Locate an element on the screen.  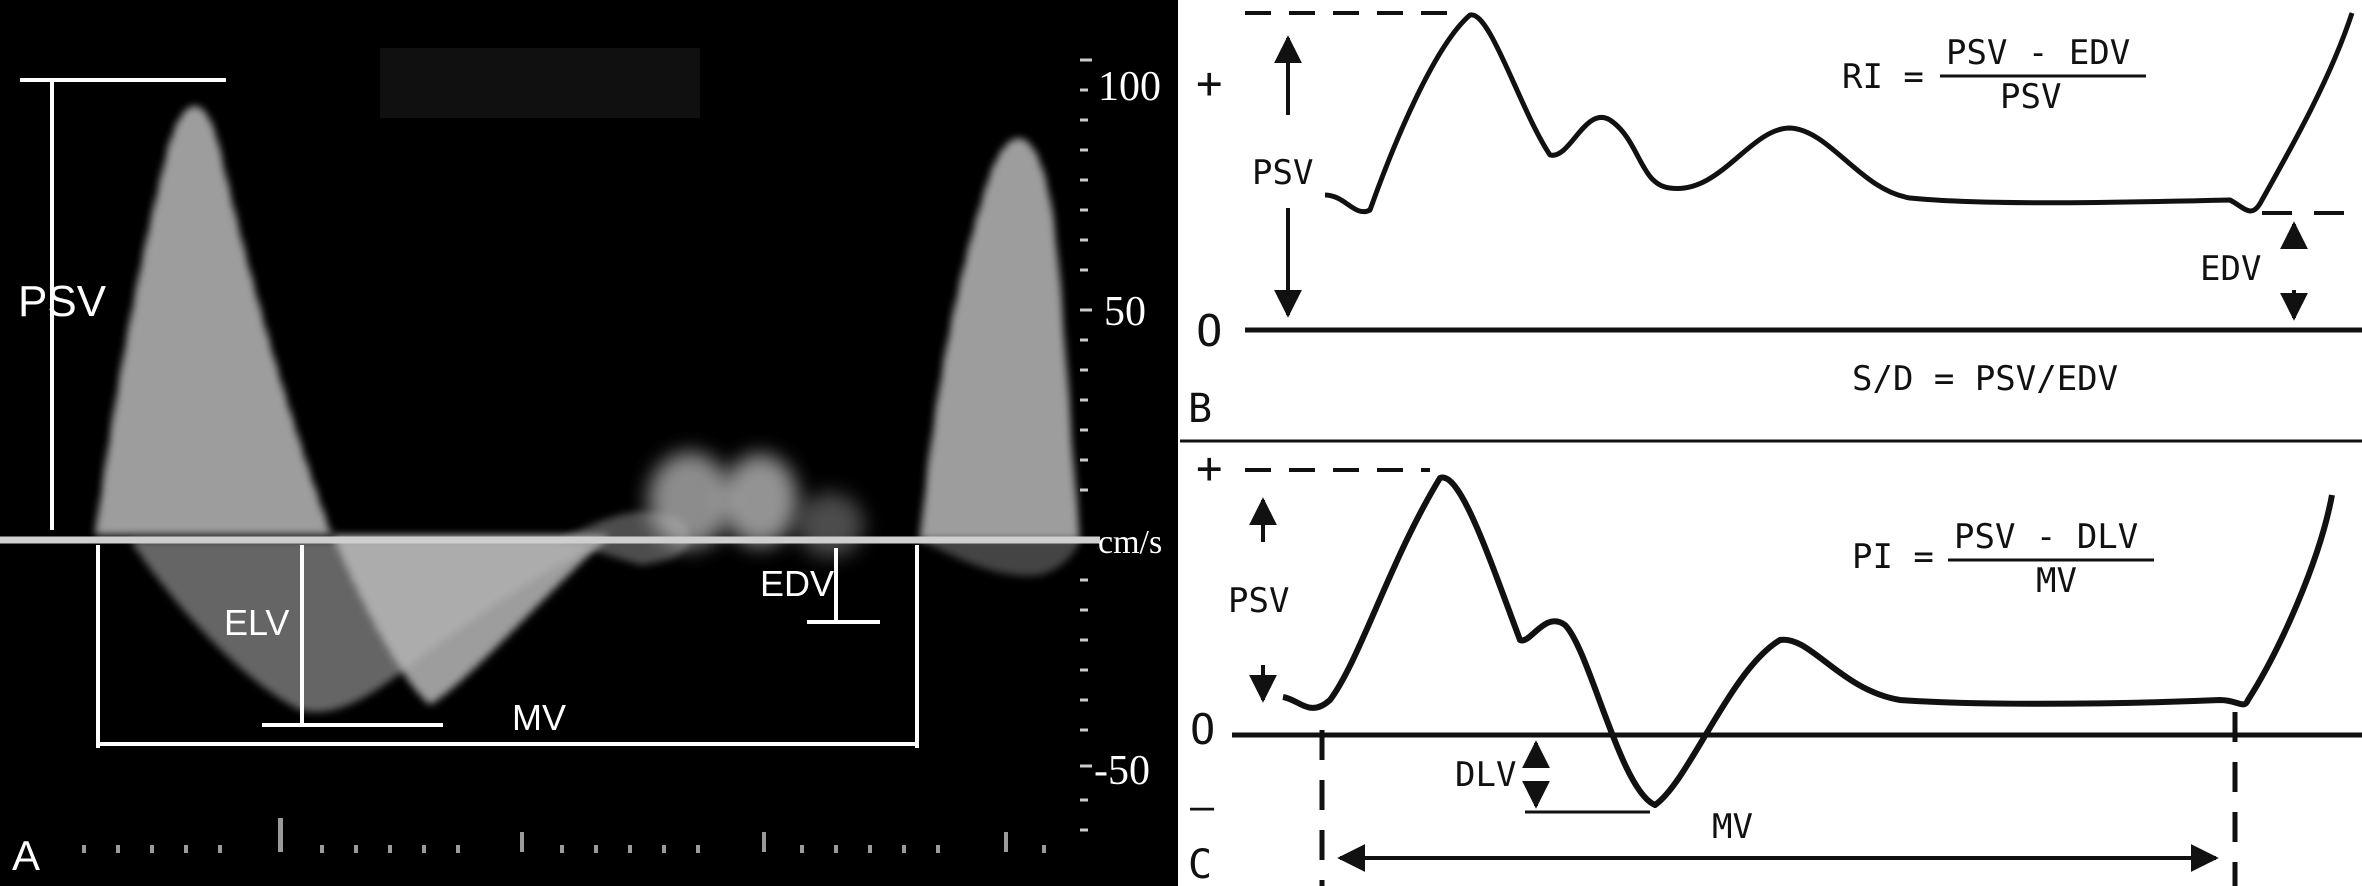
panel-c-label: C is located at coordinates (1200, 864).